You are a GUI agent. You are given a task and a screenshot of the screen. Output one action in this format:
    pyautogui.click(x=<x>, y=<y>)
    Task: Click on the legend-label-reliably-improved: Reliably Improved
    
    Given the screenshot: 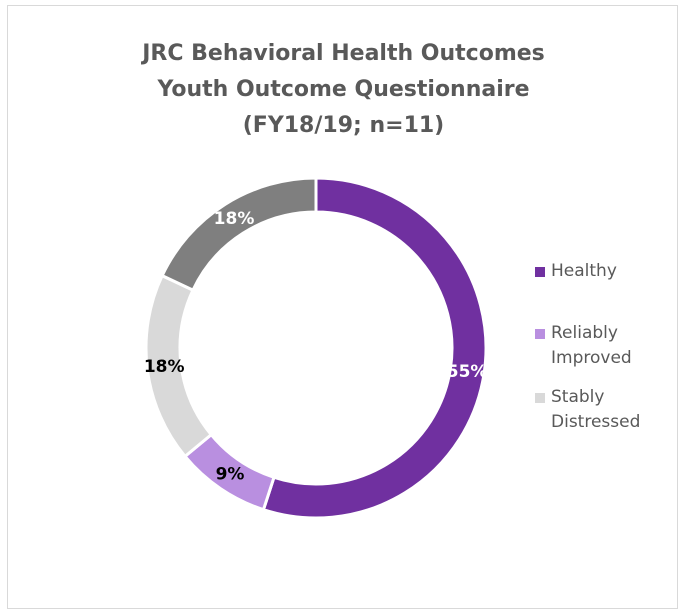 What is the action you would take?
    pyautogui.click(x=591, y=345)
    